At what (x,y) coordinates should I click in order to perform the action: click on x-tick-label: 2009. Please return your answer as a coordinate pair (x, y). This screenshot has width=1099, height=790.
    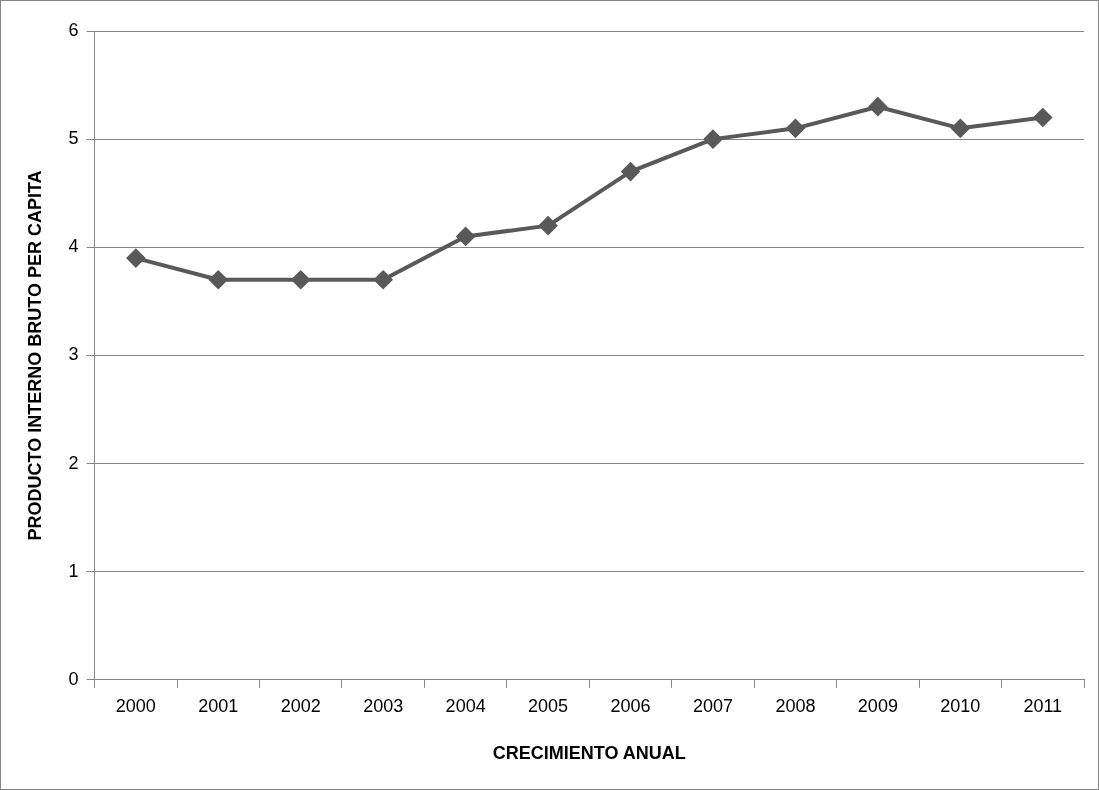
    Looking at the image, I should click on (877, 705).